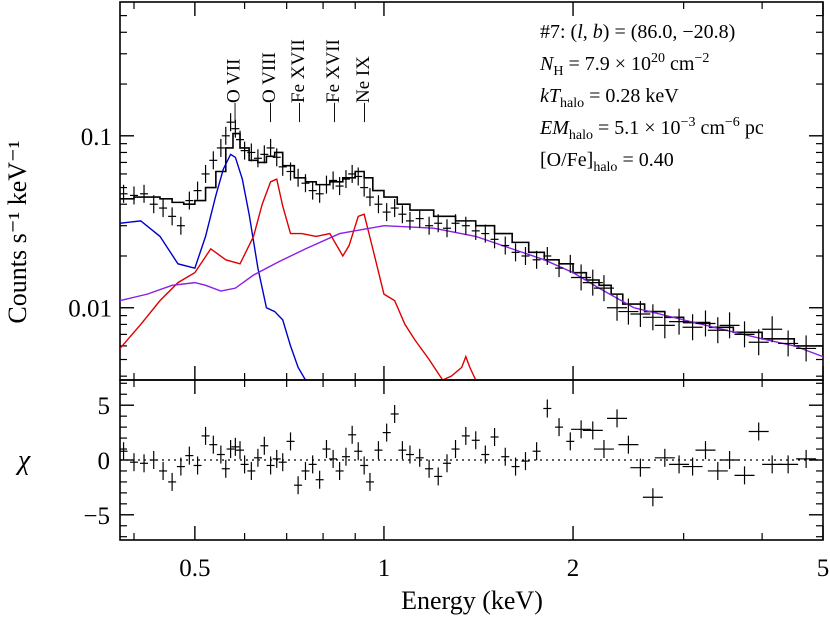  I want to click on emission-line-label: —O VII, so click(234, 90).